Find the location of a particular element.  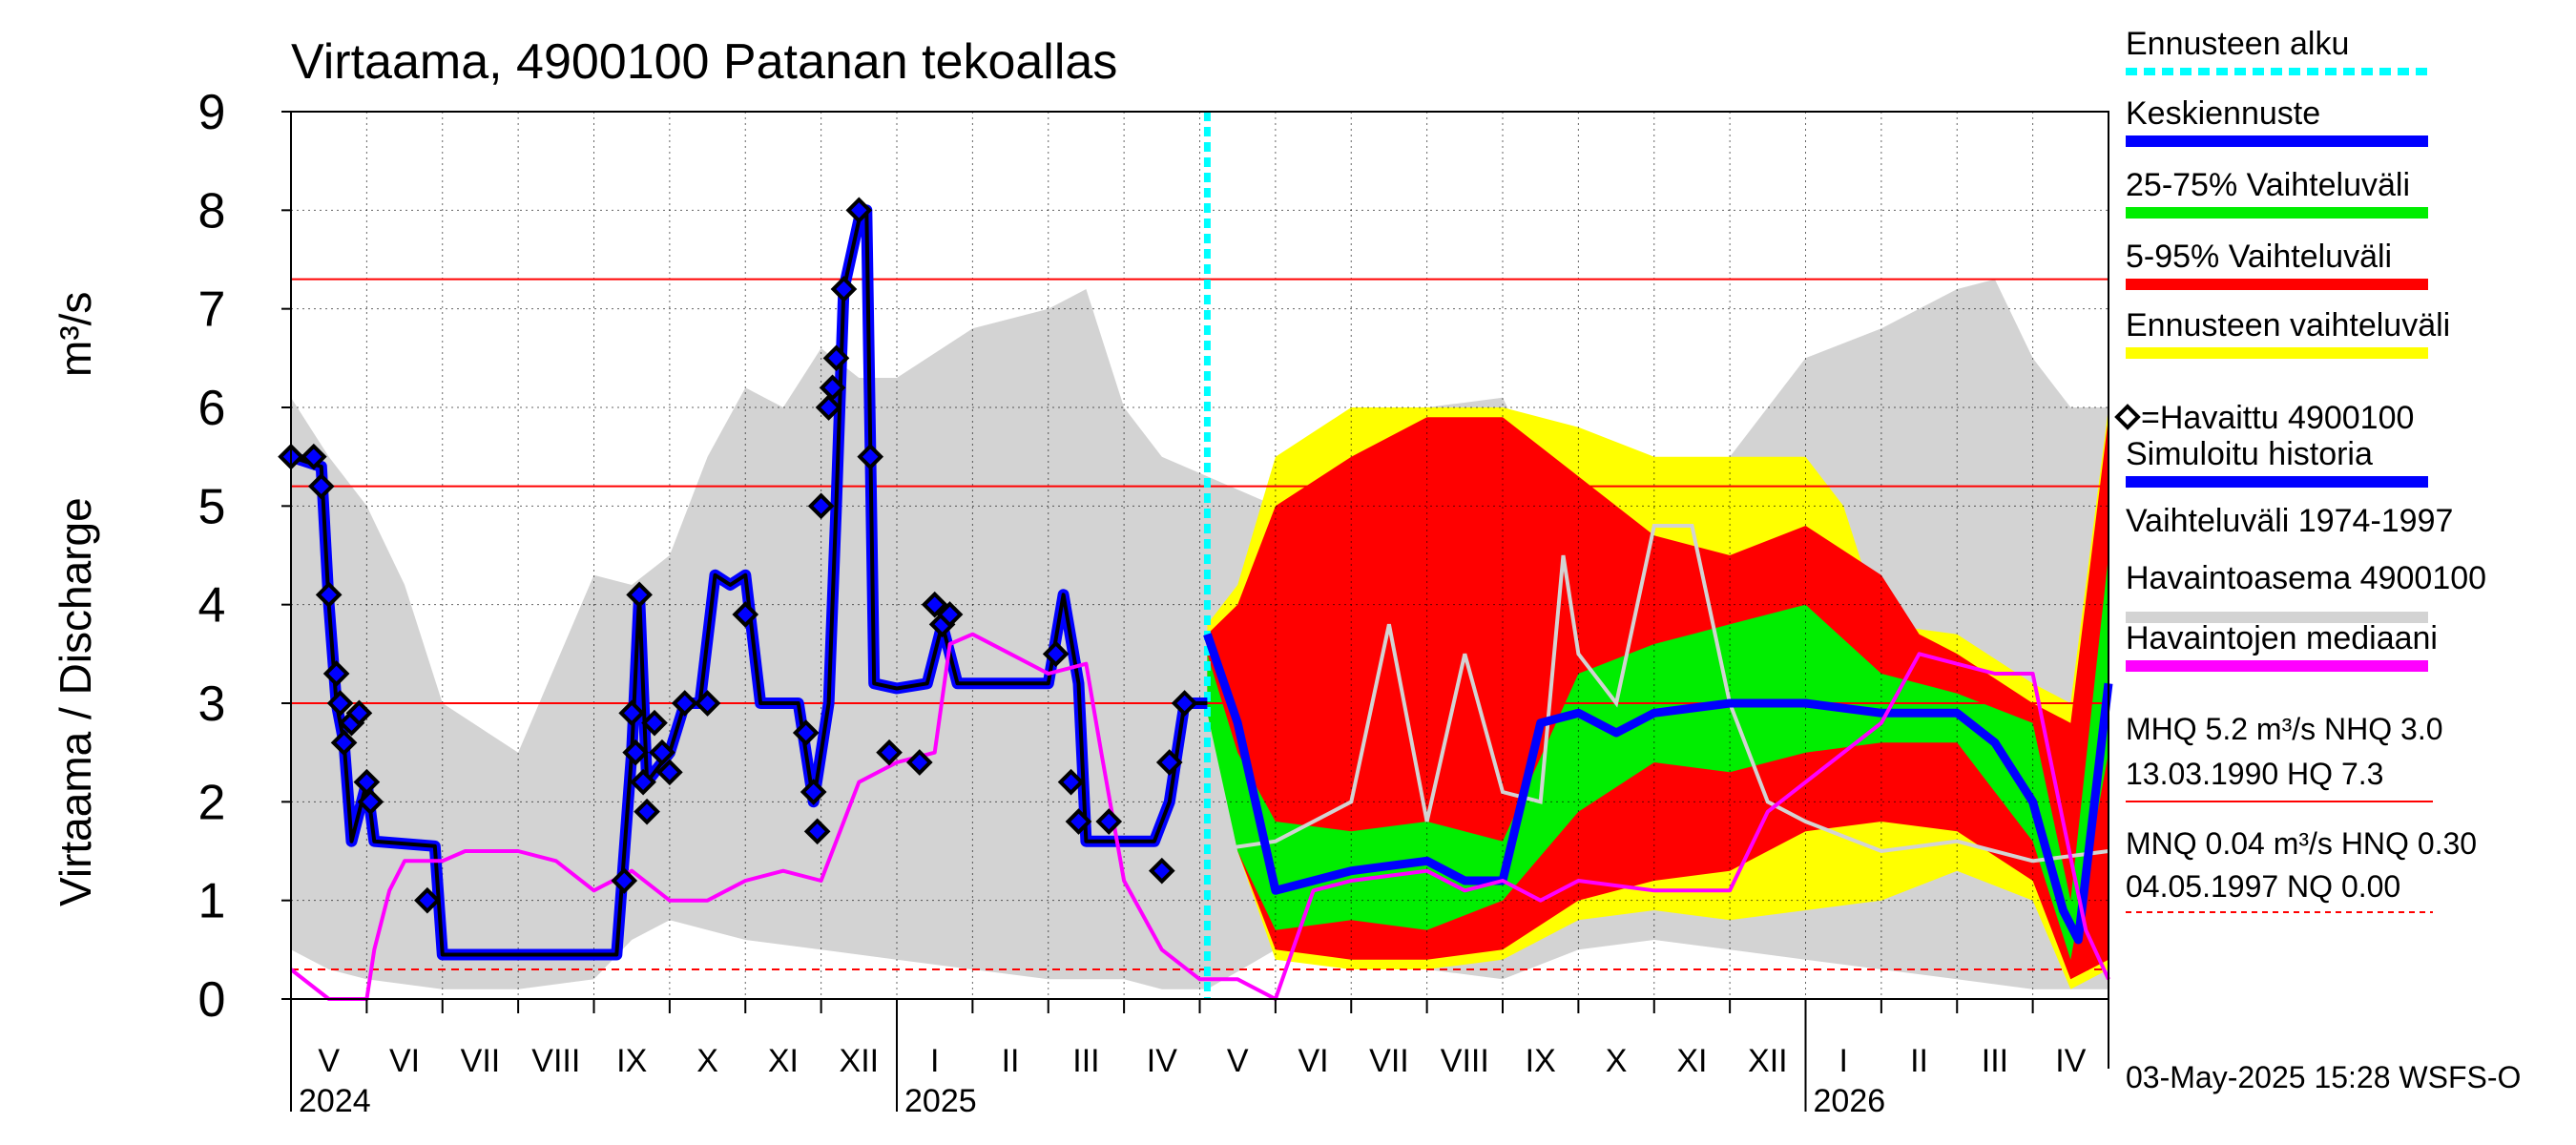

stats-line-2: 13.03.1990 HQ 7.3 is located at coordinates (2254, 774).